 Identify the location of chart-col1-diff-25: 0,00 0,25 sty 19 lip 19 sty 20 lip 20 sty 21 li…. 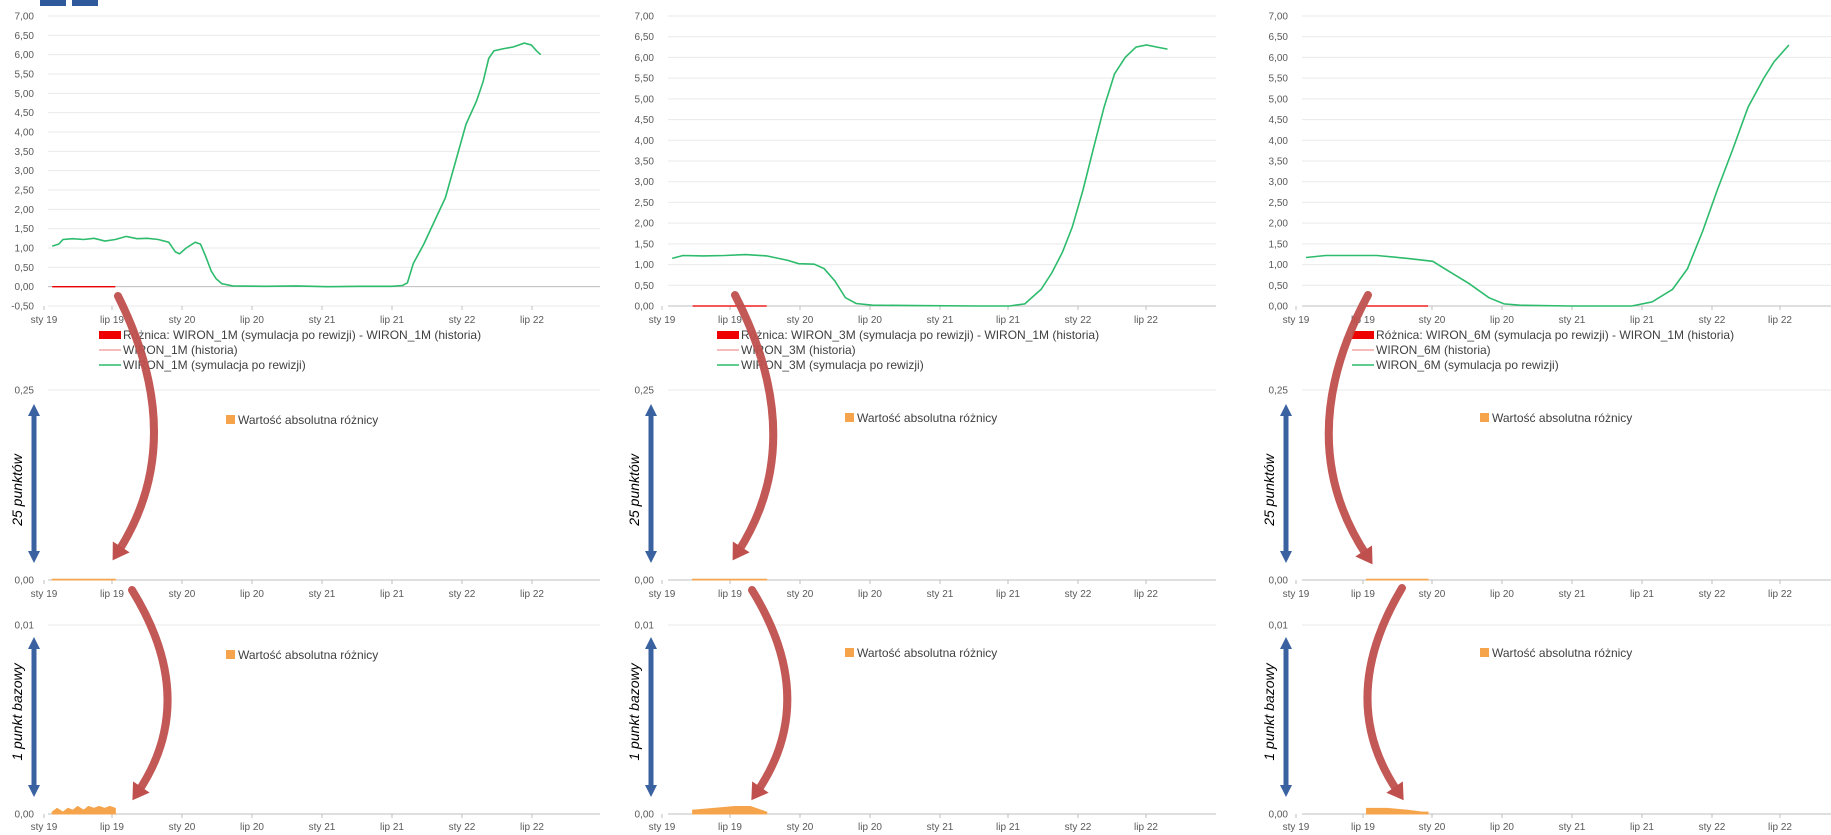
(307, 493).